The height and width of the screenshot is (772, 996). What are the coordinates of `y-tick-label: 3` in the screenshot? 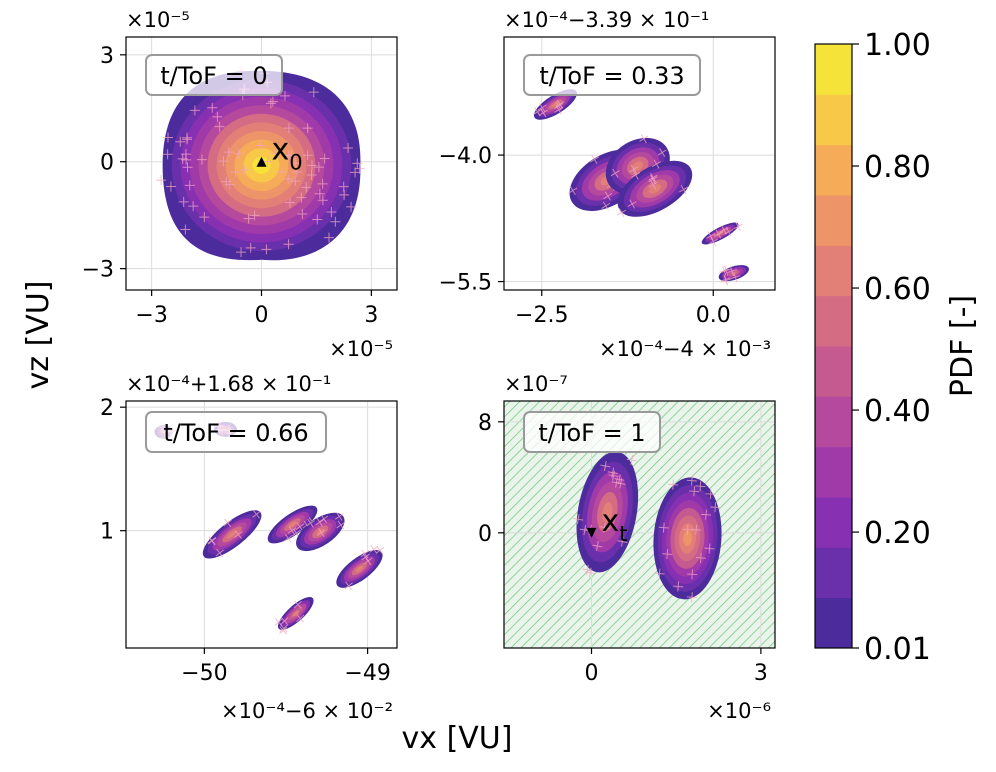 It's located at (107, 56).